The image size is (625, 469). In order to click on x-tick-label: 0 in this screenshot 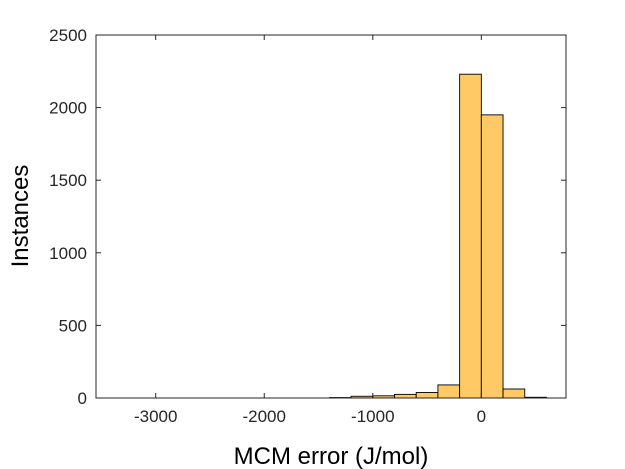, I will do `click(481, 416)`.